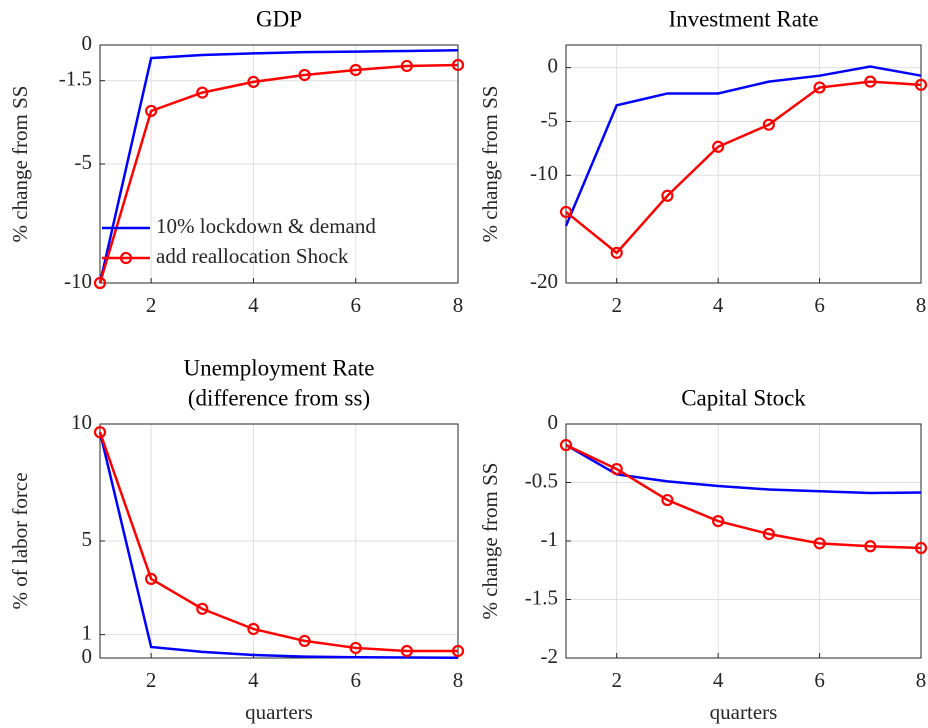  What do you see at coordinates (544, 281) in the screenshot?
I see `y-tick-label: -20` at bounding box center [544, 281].